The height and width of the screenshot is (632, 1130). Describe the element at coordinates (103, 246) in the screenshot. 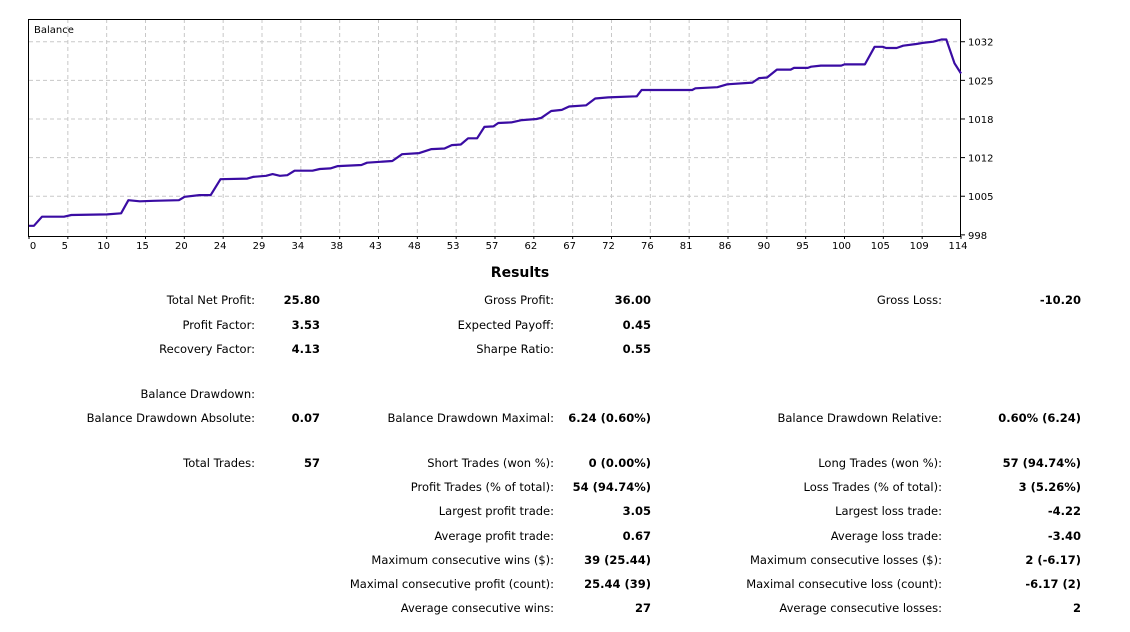

I see `x-tick-label: 10` at that location.